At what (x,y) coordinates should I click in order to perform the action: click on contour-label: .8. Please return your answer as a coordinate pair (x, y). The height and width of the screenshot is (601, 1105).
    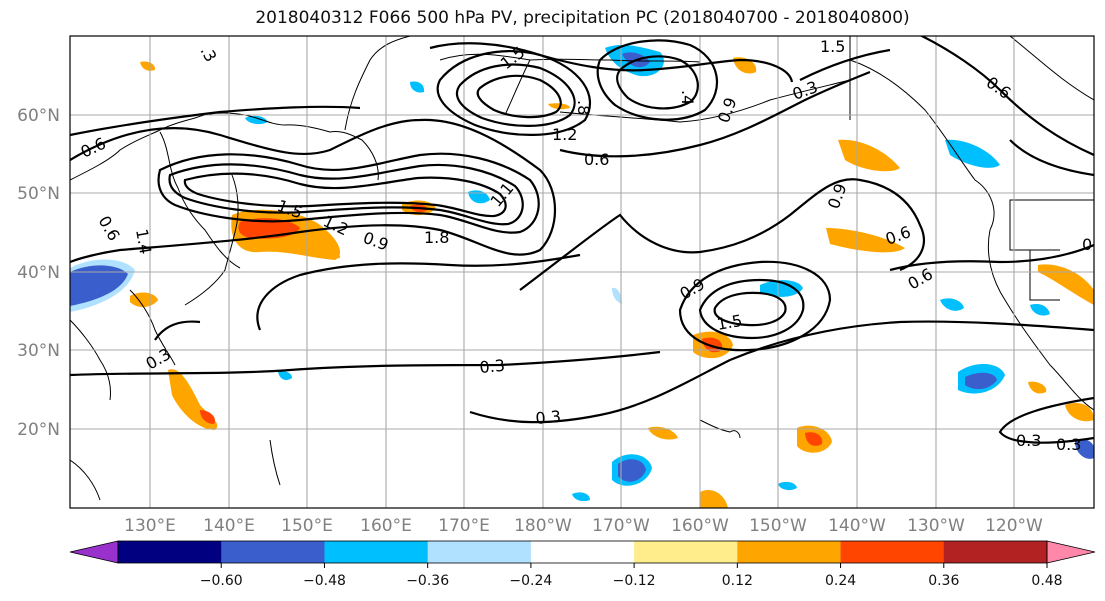
    Looking at the image, I should click on (583, 107).